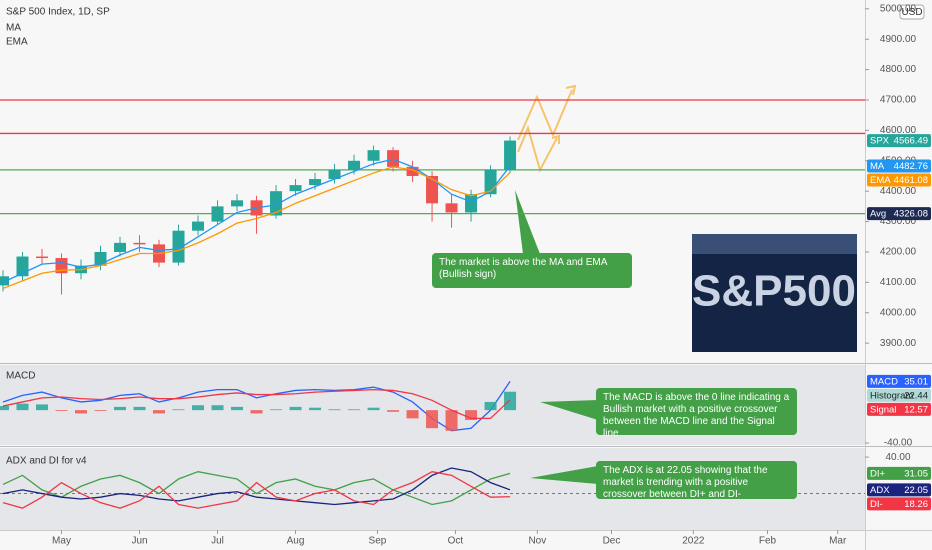 This screenshot has width=932, height=550. What do you see at coordinates (46, 461) in the screenshot?
I see `adx-title: ADX and DI for v4` at bounding box center [46, 461].